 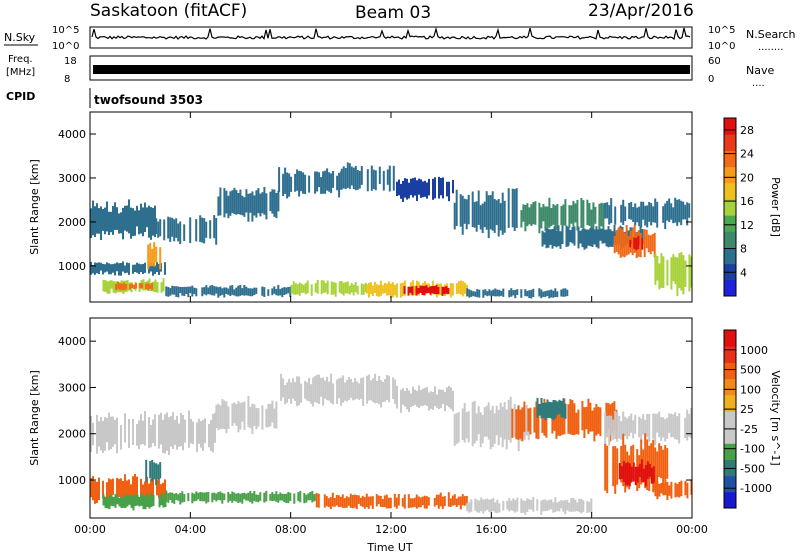 I want to click on nsearch-label: N.Search, so click(x=771, y=34).